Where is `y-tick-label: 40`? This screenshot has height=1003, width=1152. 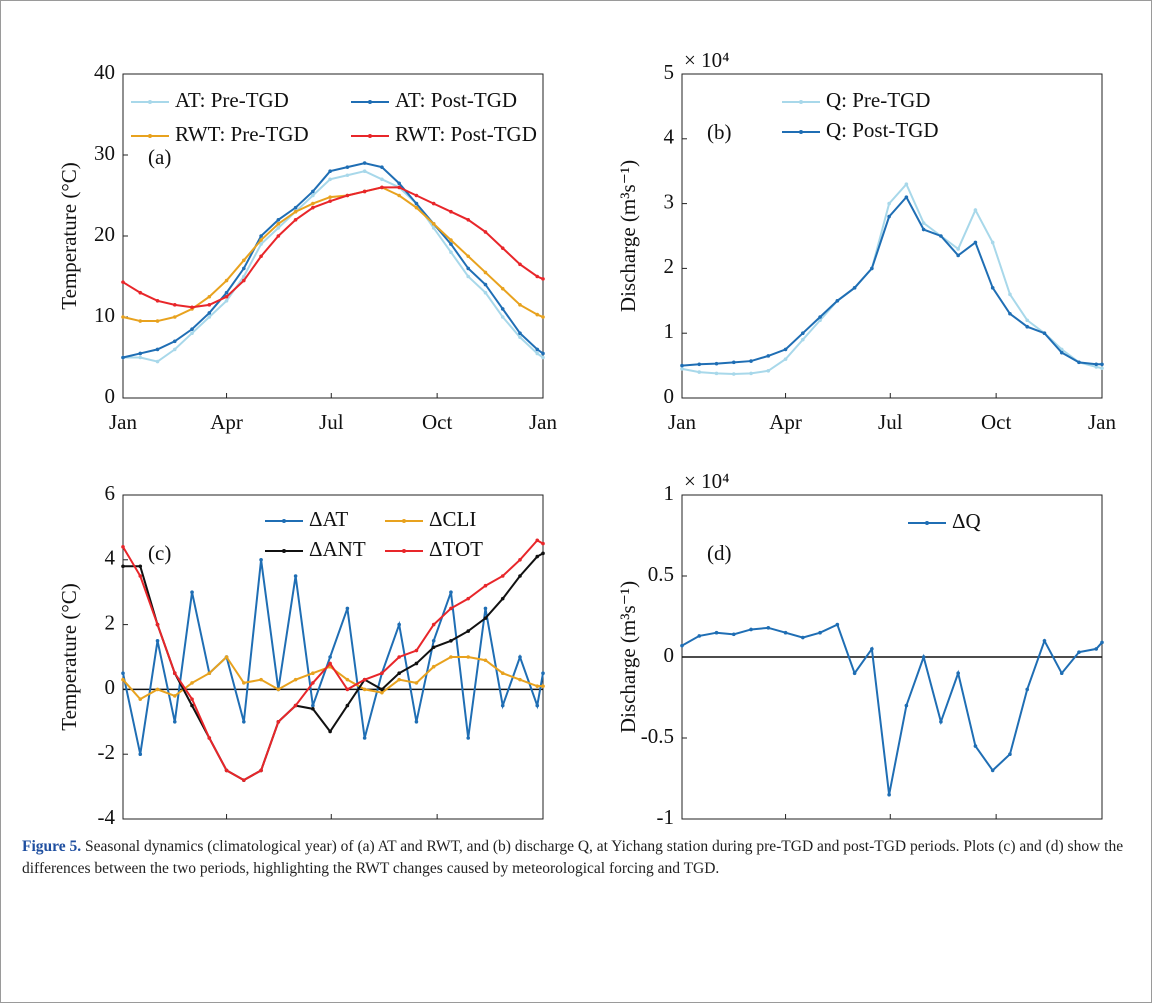
y-tick-label: 40 is located at coordinates (104, 72).